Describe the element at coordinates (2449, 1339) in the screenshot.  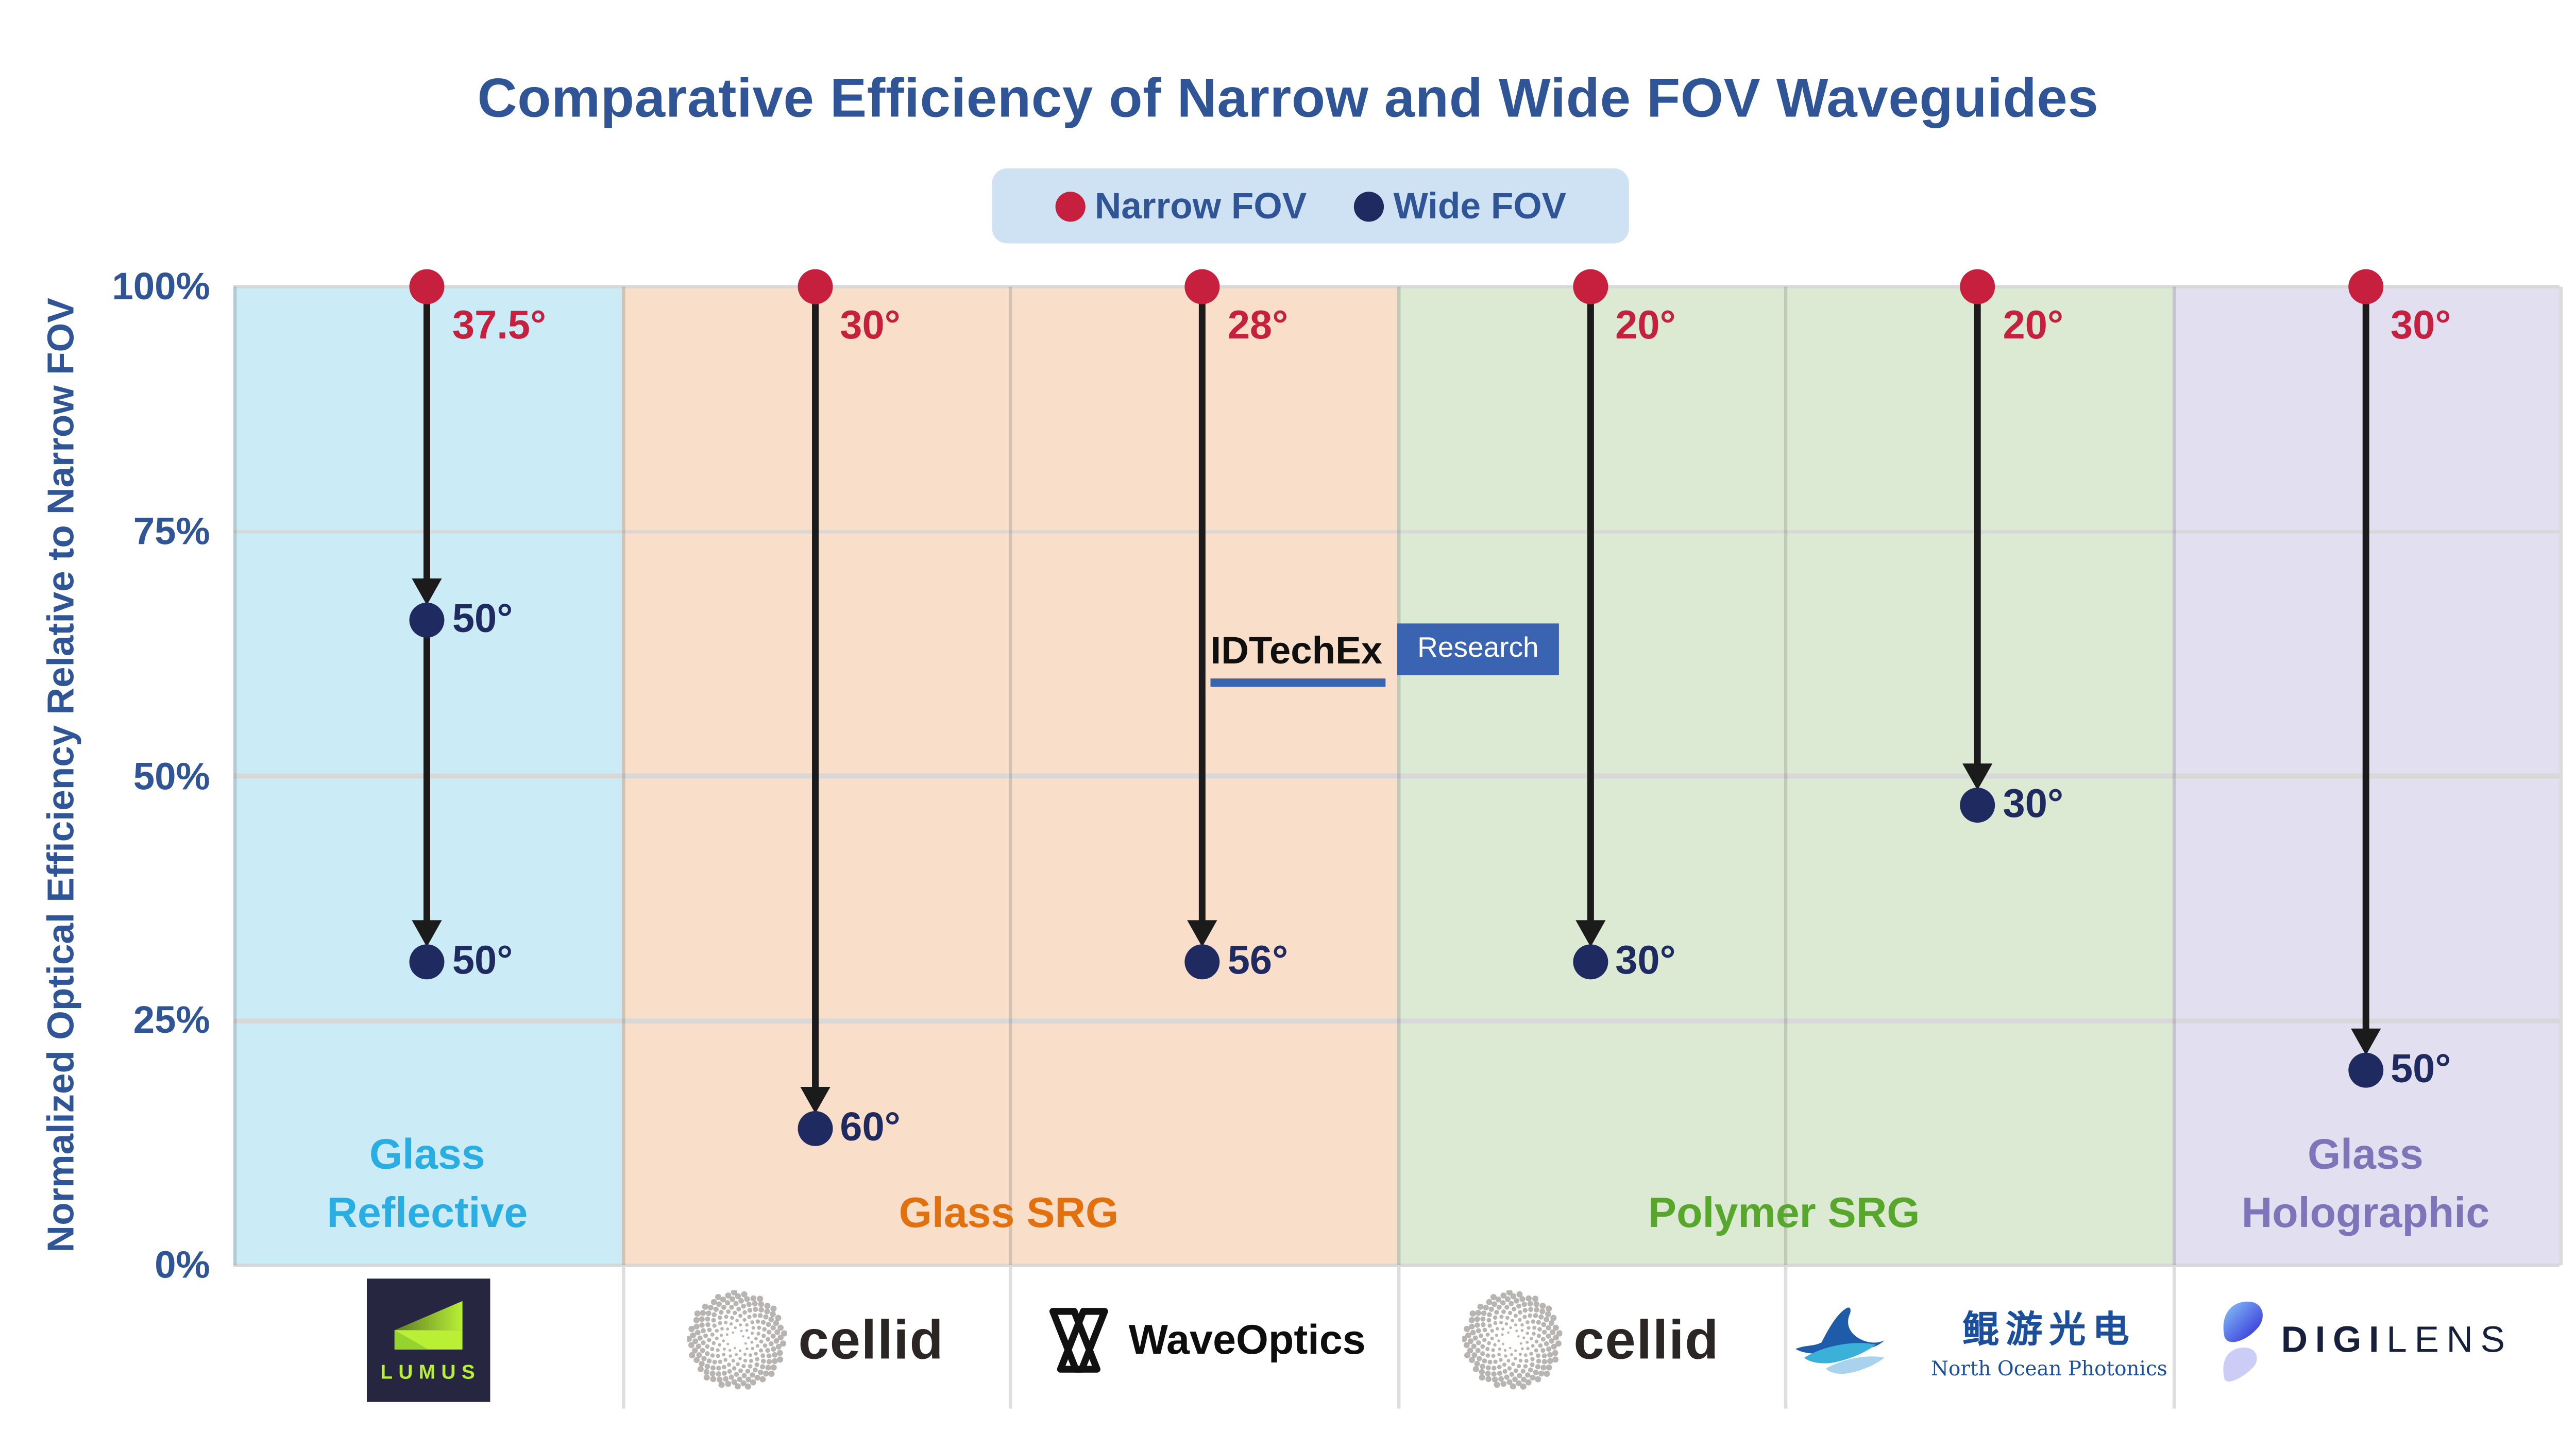
I see `digilens-wordmark-lens: LENS` at that location.